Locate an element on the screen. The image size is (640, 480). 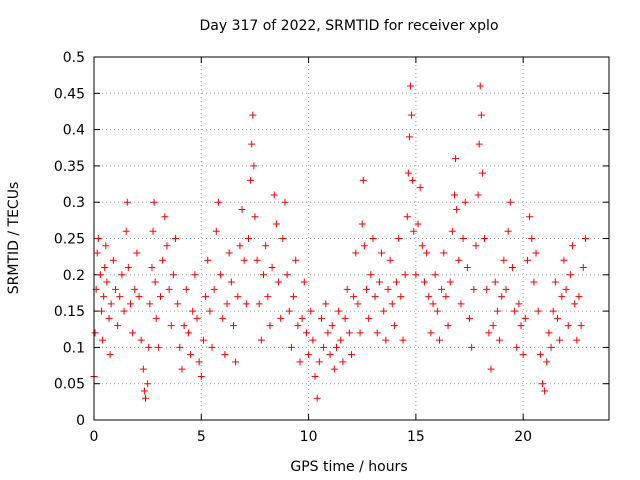
y-tick-label: 0.25 is located at coordinates (69, 240).